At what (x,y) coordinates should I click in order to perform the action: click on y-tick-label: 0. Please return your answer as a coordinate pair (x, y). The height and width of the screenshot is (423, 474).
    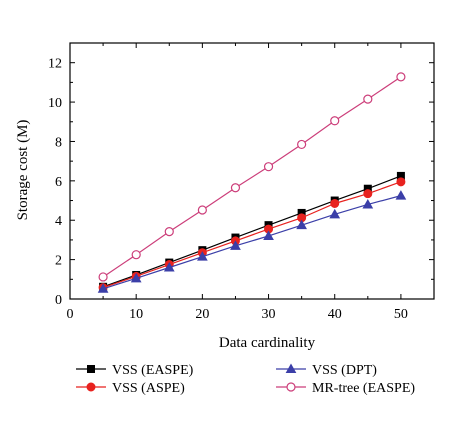
    Looking at the image, I should click on (58, 300).